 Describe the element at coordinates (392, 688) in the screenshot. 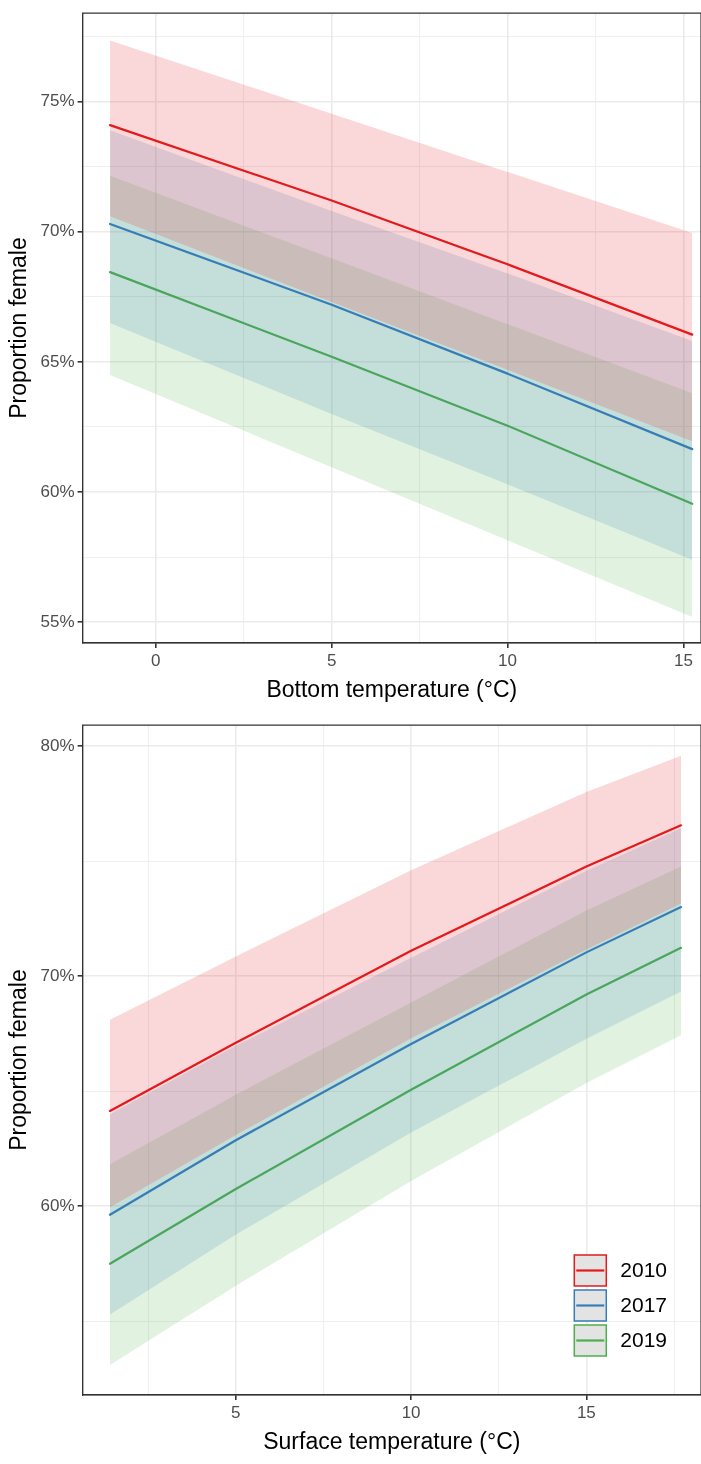

I see `x-axis-title: Bottom temperature (°C)` at that location.